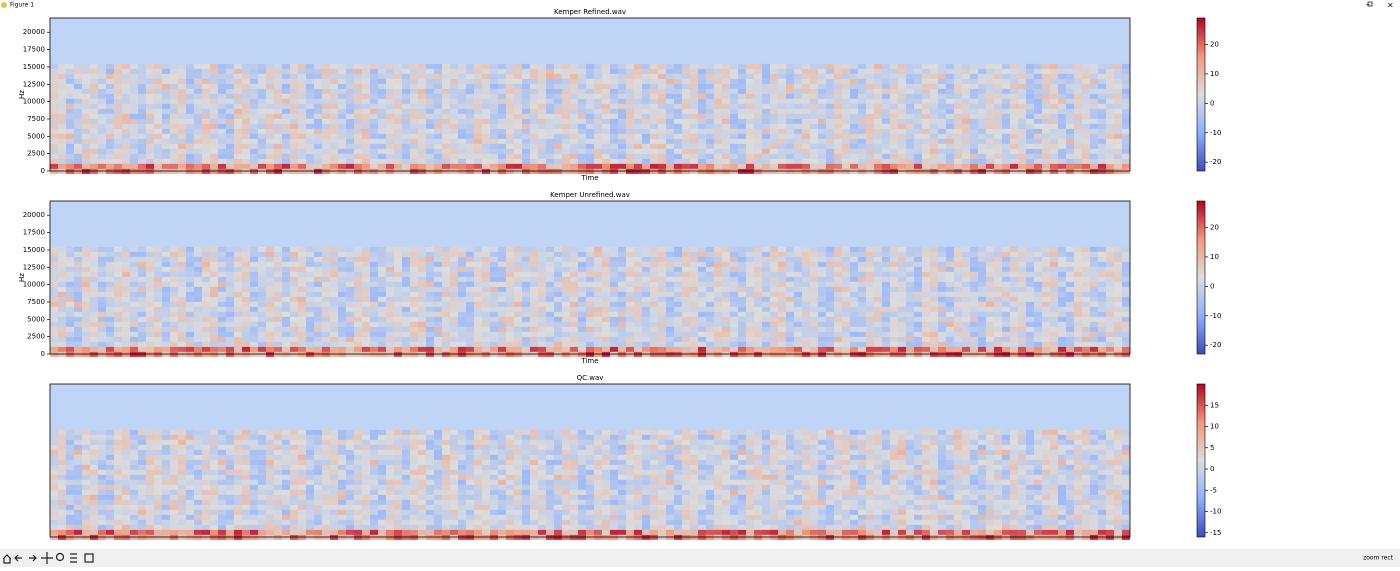 The image size is (1400, 571). Describe the element at coordinates (34, 67) in the screenshot. I see `y-tick-label: 15000` at that location.